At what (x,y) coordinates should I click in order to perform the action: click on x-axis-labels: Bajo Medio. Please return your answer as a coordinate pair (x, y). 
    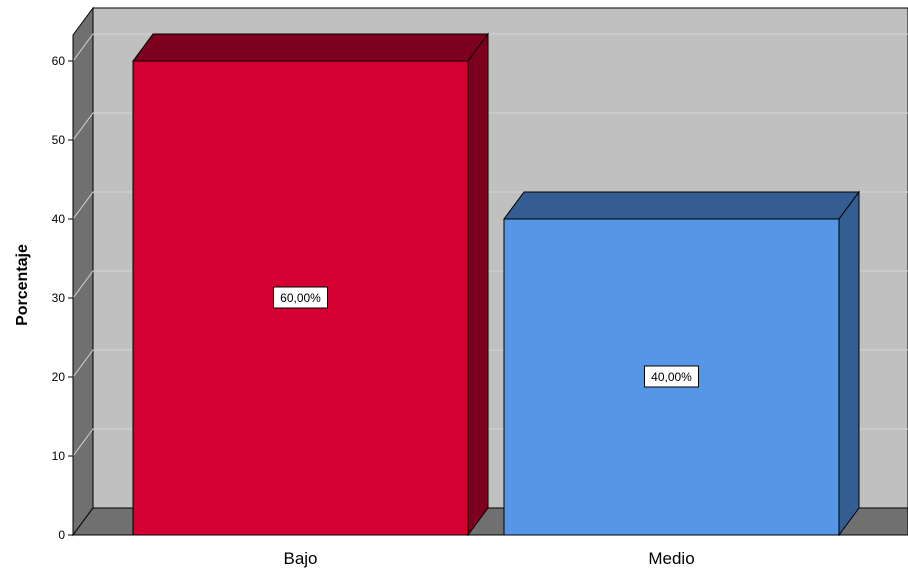
    Looking at the image, I should click on (488, 558).